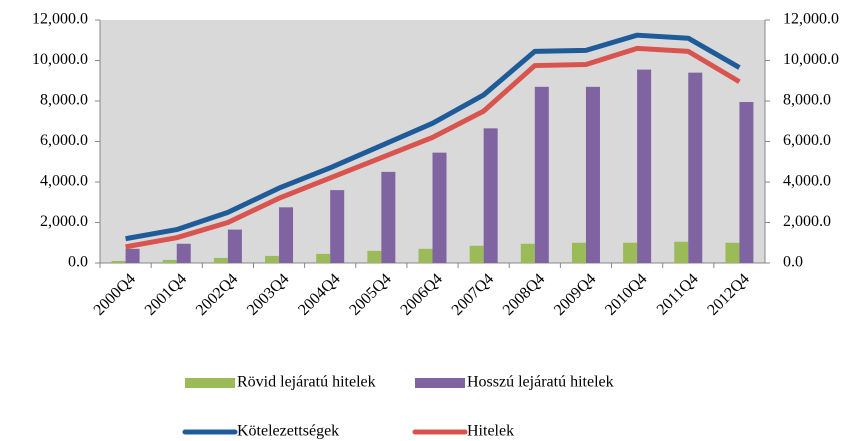 This screenshot has height=441, width=859. What do you see at coordinates (60, 19) in the screenshot?
I see `y-tick-label: 12,000.0` at bounding box center [60, 19].